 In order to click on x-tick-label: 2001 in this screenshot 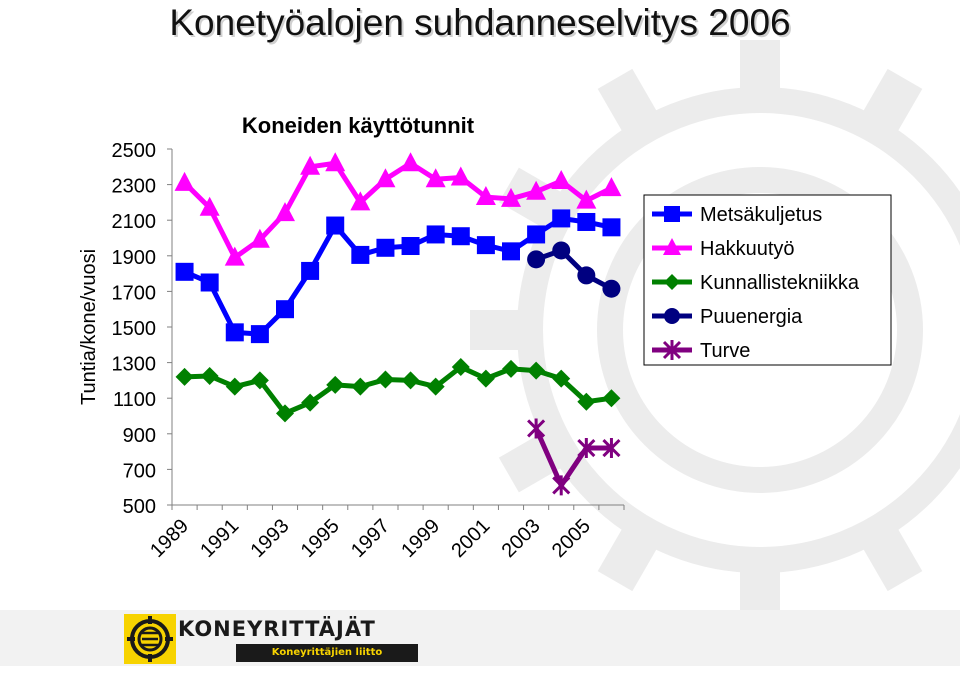, I will do `click(470, 538)`.